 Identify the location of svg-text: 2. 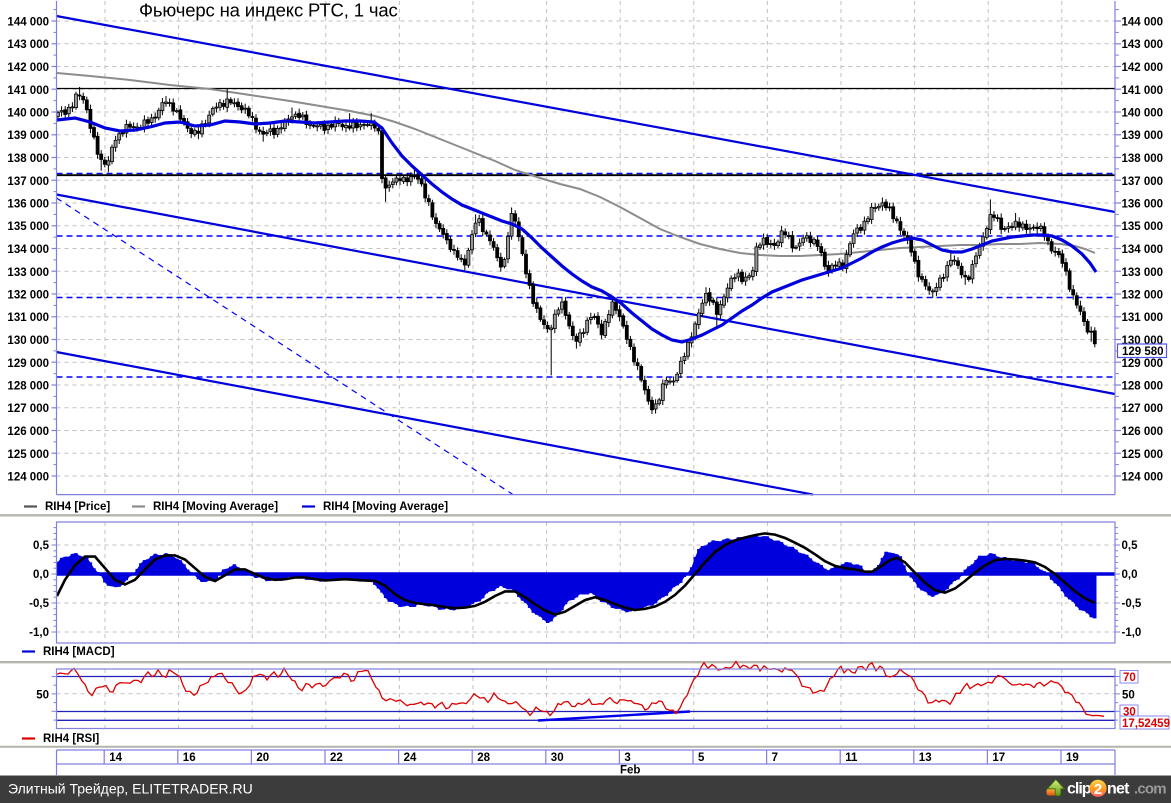
(1098, 789).